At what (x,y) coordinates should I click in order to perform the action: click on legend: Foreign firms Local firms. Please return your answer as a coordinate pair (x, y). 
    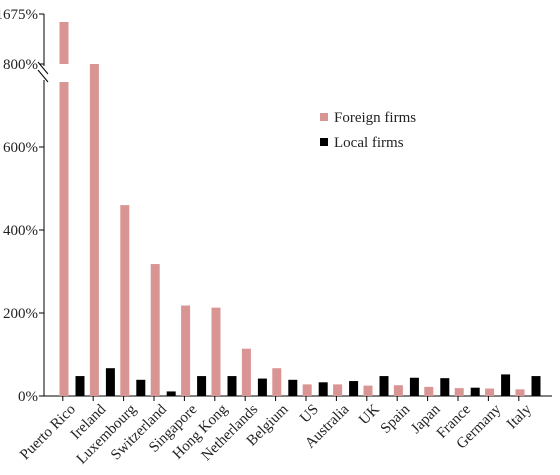
    Looking at the image, I should click on (368, 130).